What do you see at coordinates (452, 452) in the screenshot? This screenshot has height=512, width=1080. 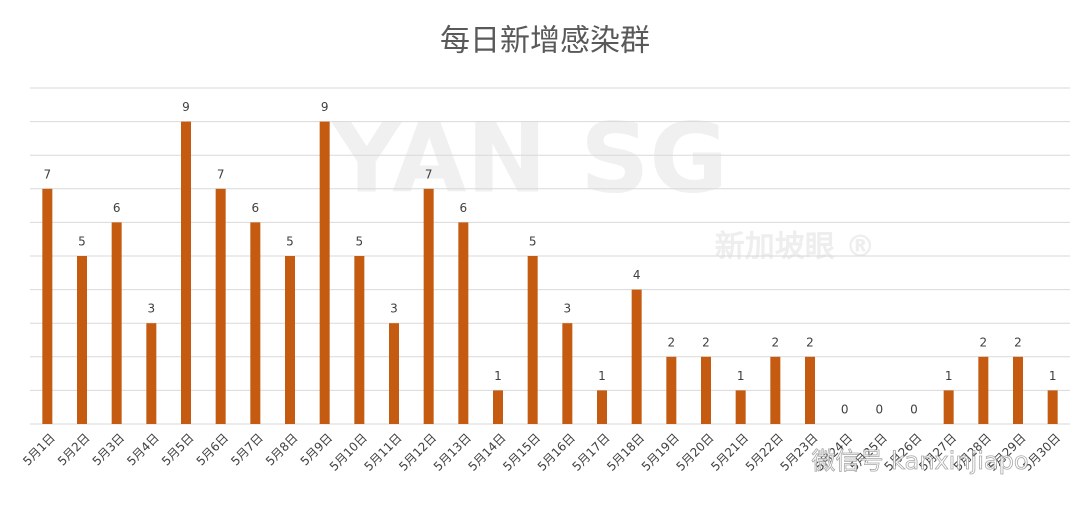 I see `x-tick-label: 5月13日` at bounding box center [452, 452].